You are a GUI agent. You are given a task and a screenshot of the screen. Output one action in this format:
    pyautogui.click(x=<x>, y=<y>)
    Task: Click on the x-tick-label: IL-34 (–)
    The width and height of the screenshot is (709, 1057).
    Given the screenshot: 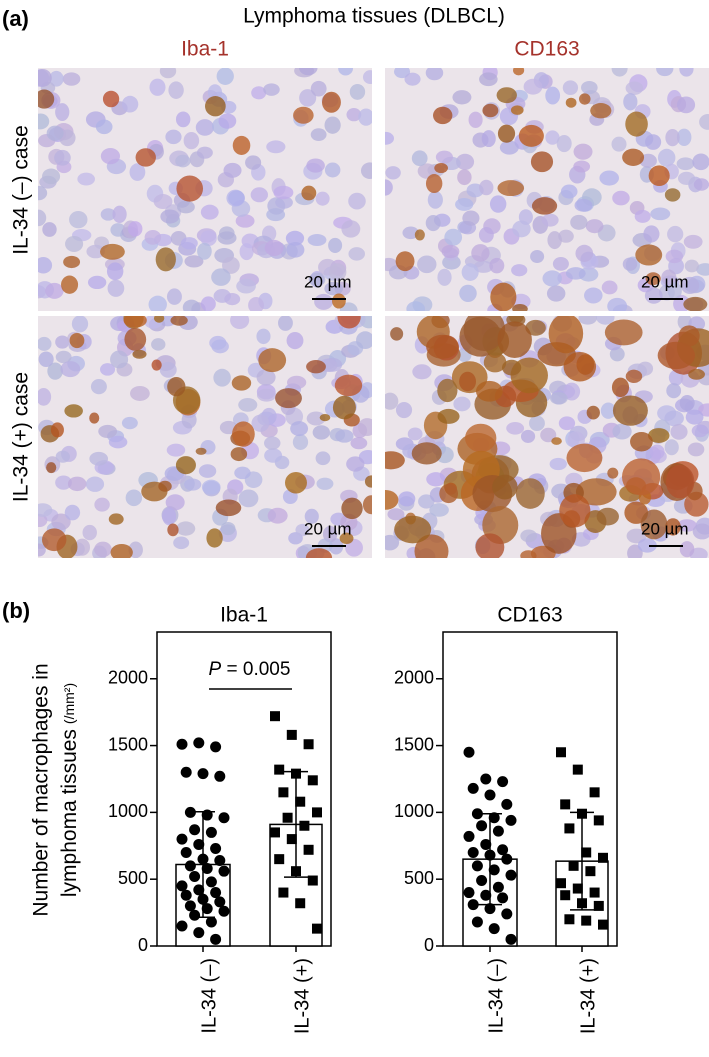 What is the action you would take?
    pyautogui.click(x=496, y=996)
    